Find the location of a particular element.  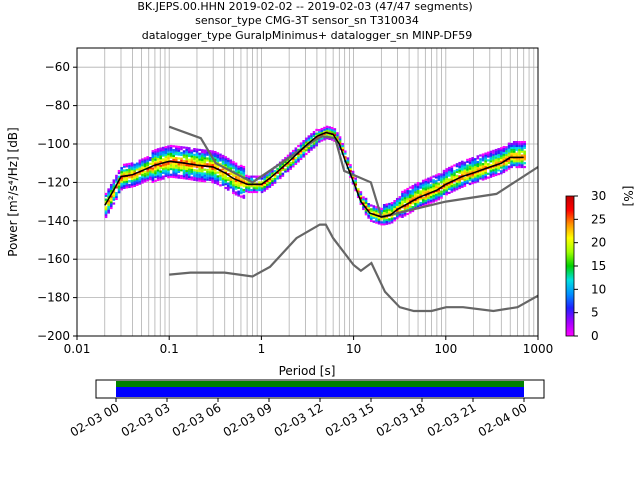

x-tick-label: 0.01 is located at coordinates (77, 349).